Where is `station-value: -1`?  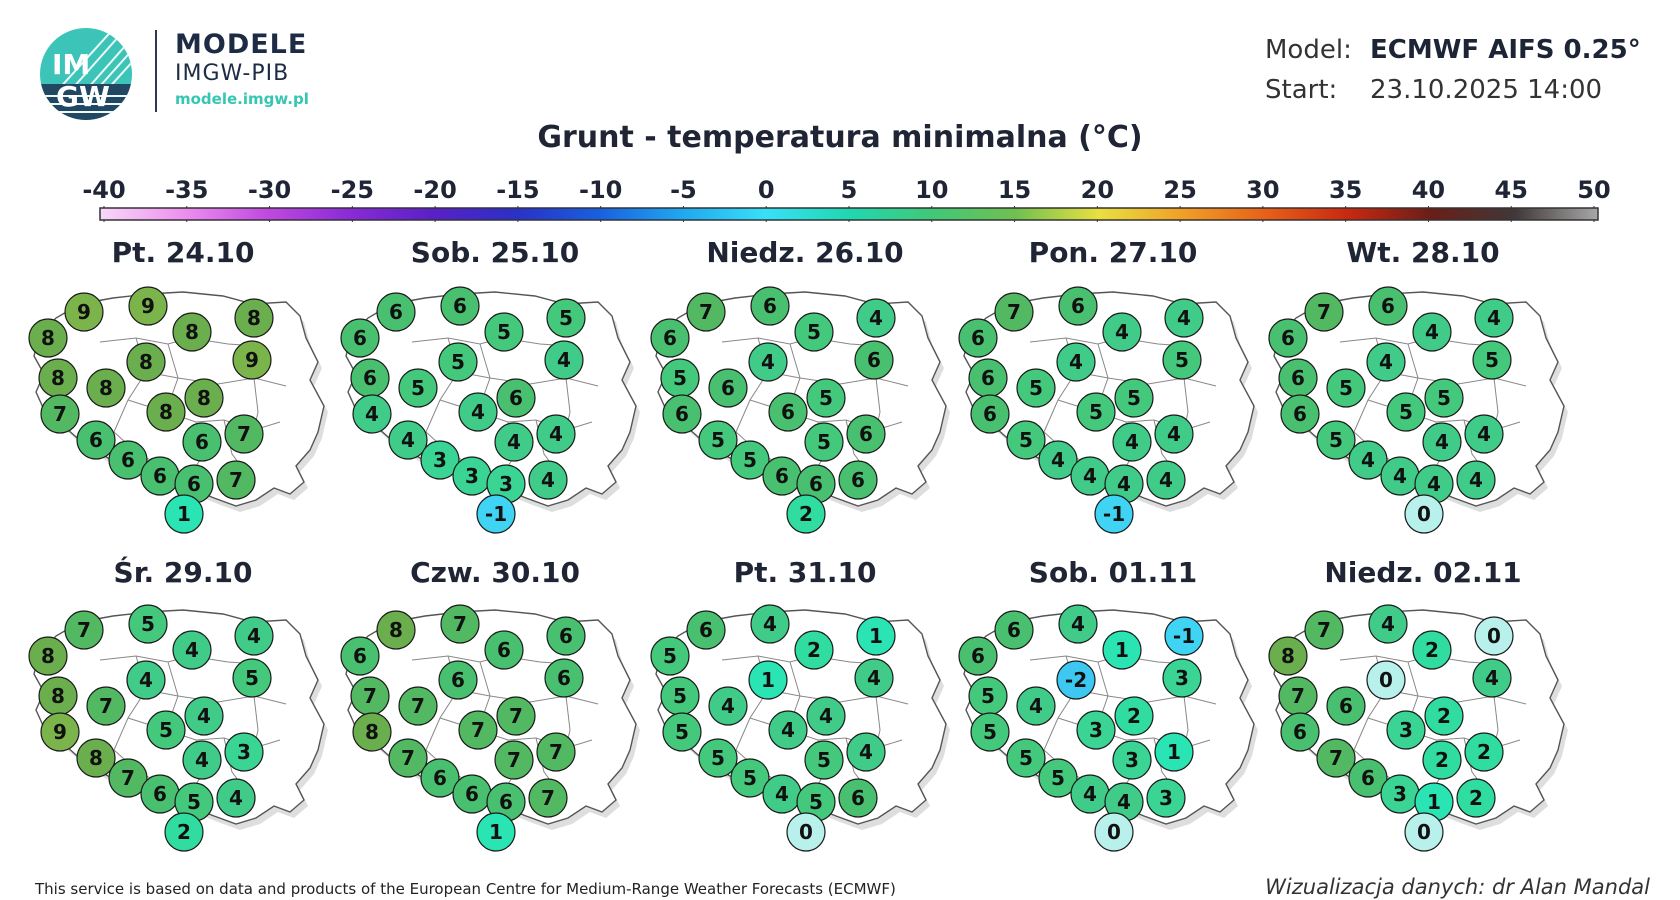
station-value: -1 is located at coordinates (496, 514).